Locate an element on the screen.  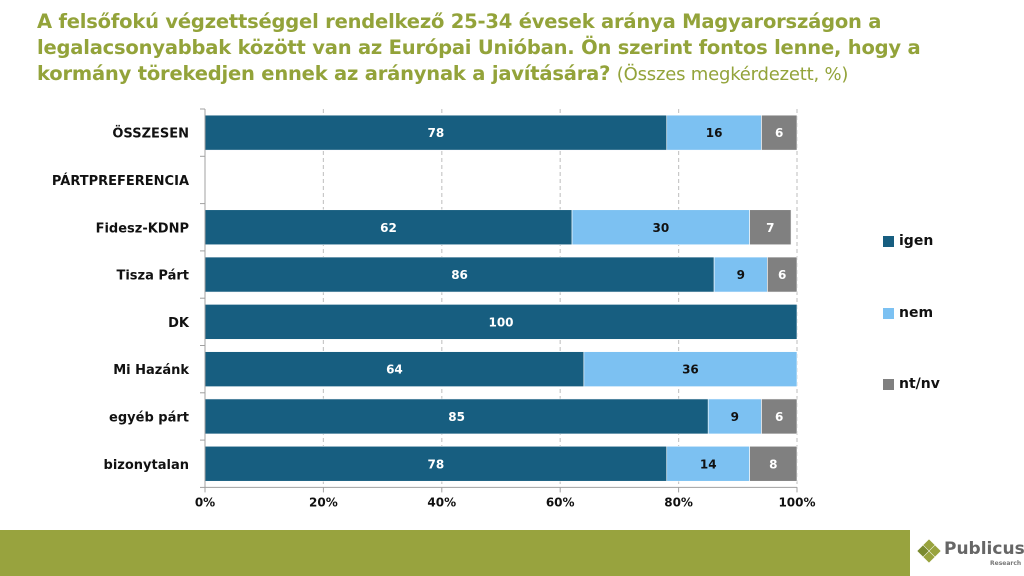
data-label: 8 is located at coordinates (773, 464).